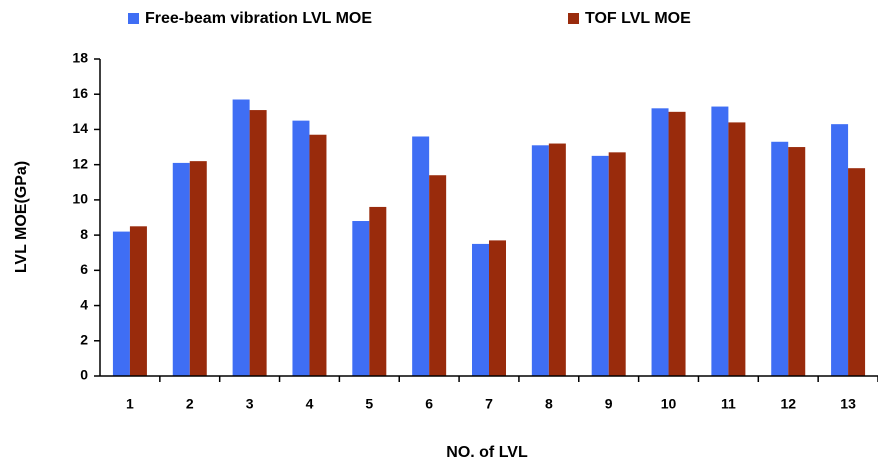 The image size is (878, 466). What do you see at coordinates (130, 404) in the screenshot?
I see `x-tick-label: 1` at bounding box center [130, 404].